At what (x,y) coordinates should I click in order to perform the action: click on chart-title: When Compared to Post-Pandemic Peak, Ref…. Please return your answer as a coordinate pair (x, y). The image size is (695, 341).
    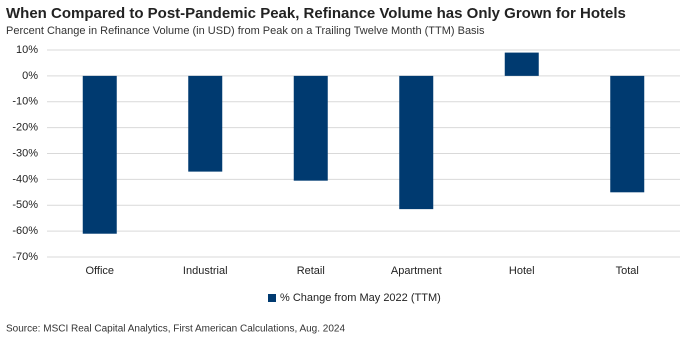
    Looking at the image, I should click on (316, 13).